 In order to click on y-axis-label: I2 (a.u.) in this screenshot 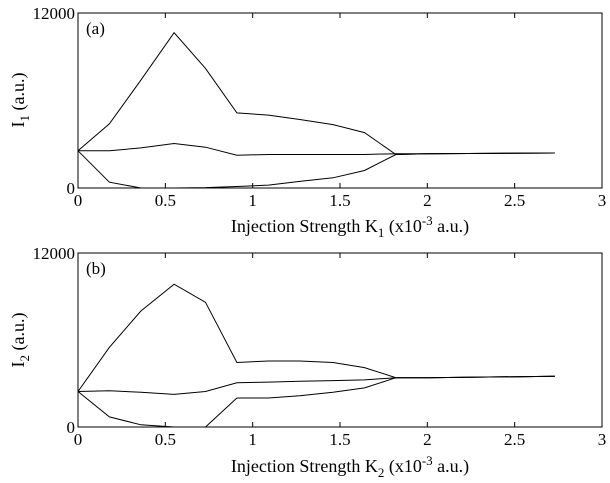, I will do `click(20, 340)`.